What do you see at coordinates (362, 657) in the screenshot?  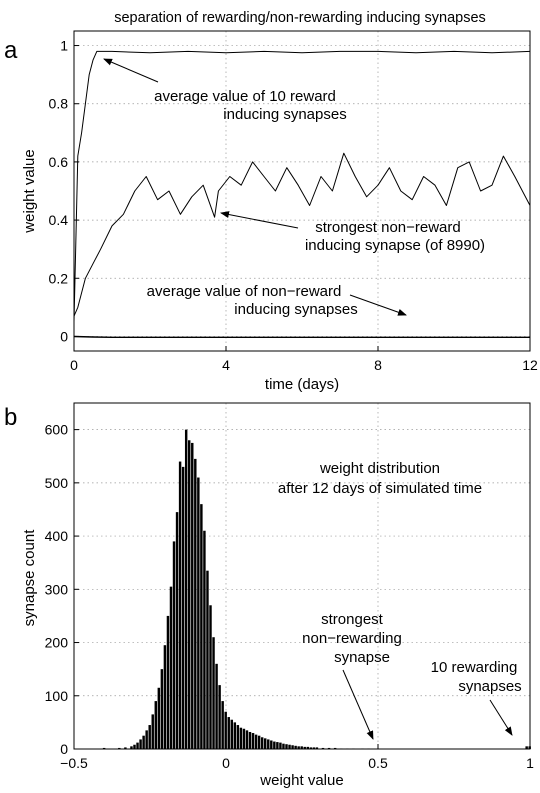 I see `annotation-strongest-nonrewarding-line3: synapse` at bounding box center [362, 657].